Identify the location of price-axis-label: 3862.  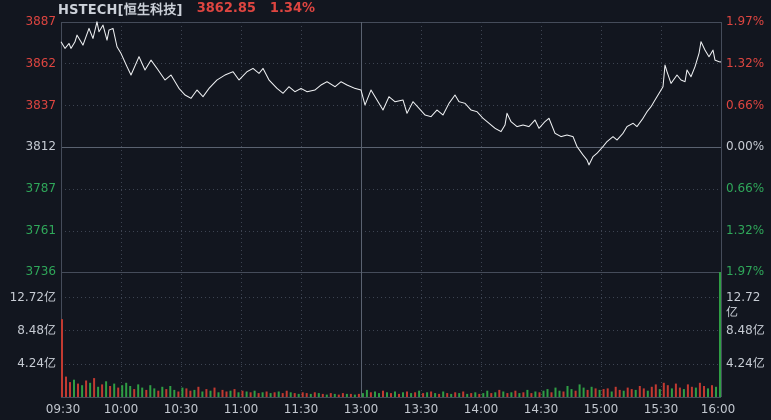
(40, 63).